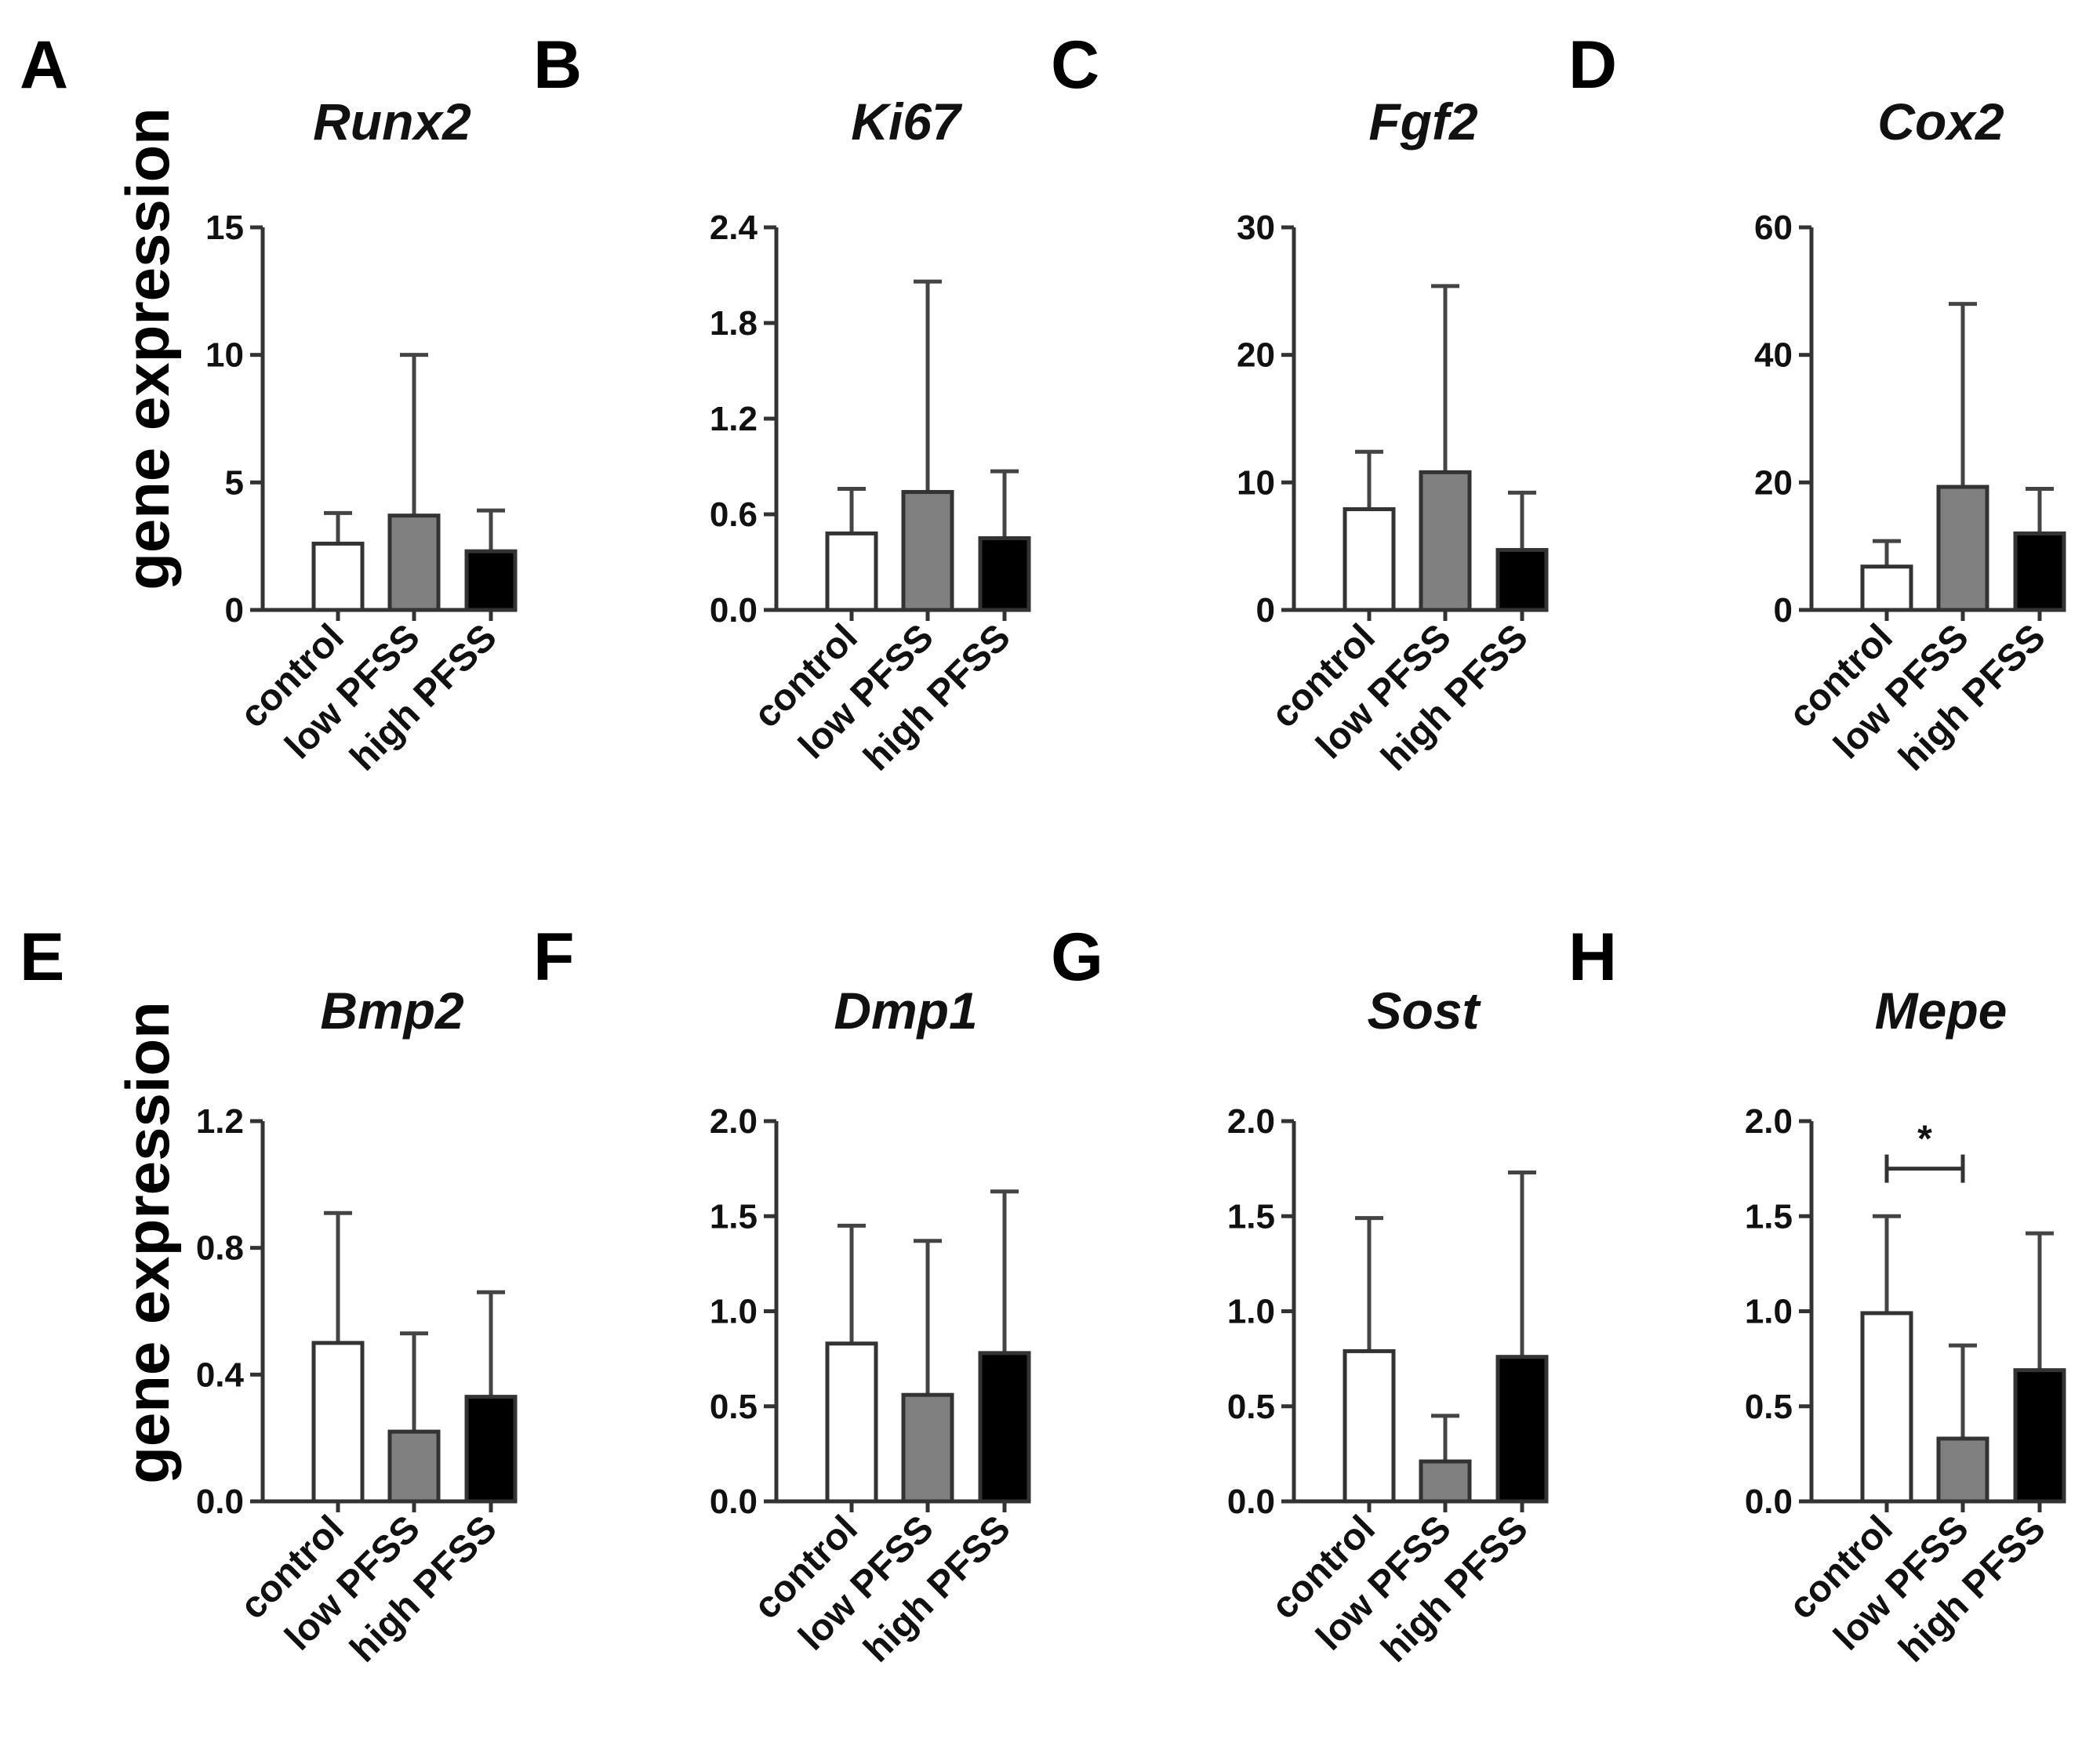  Describe the element at coordinates (1774, 228) in the screenshot. I see `y-tick-label: 60` at that location.